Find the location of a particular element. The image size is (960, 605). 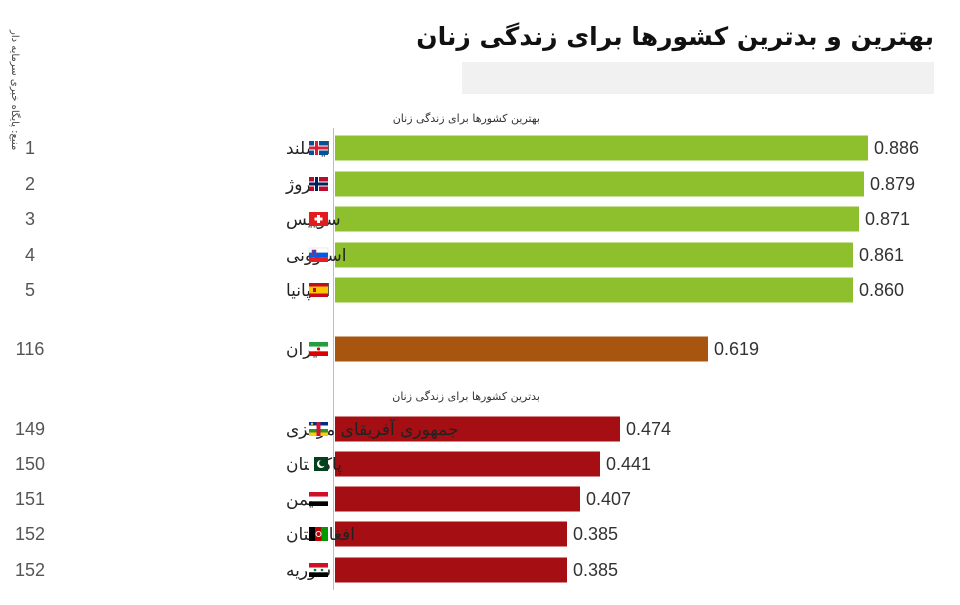

best-section-label: بهترین کشورها برای زندگی زنان is located at coordinates (466, 118).